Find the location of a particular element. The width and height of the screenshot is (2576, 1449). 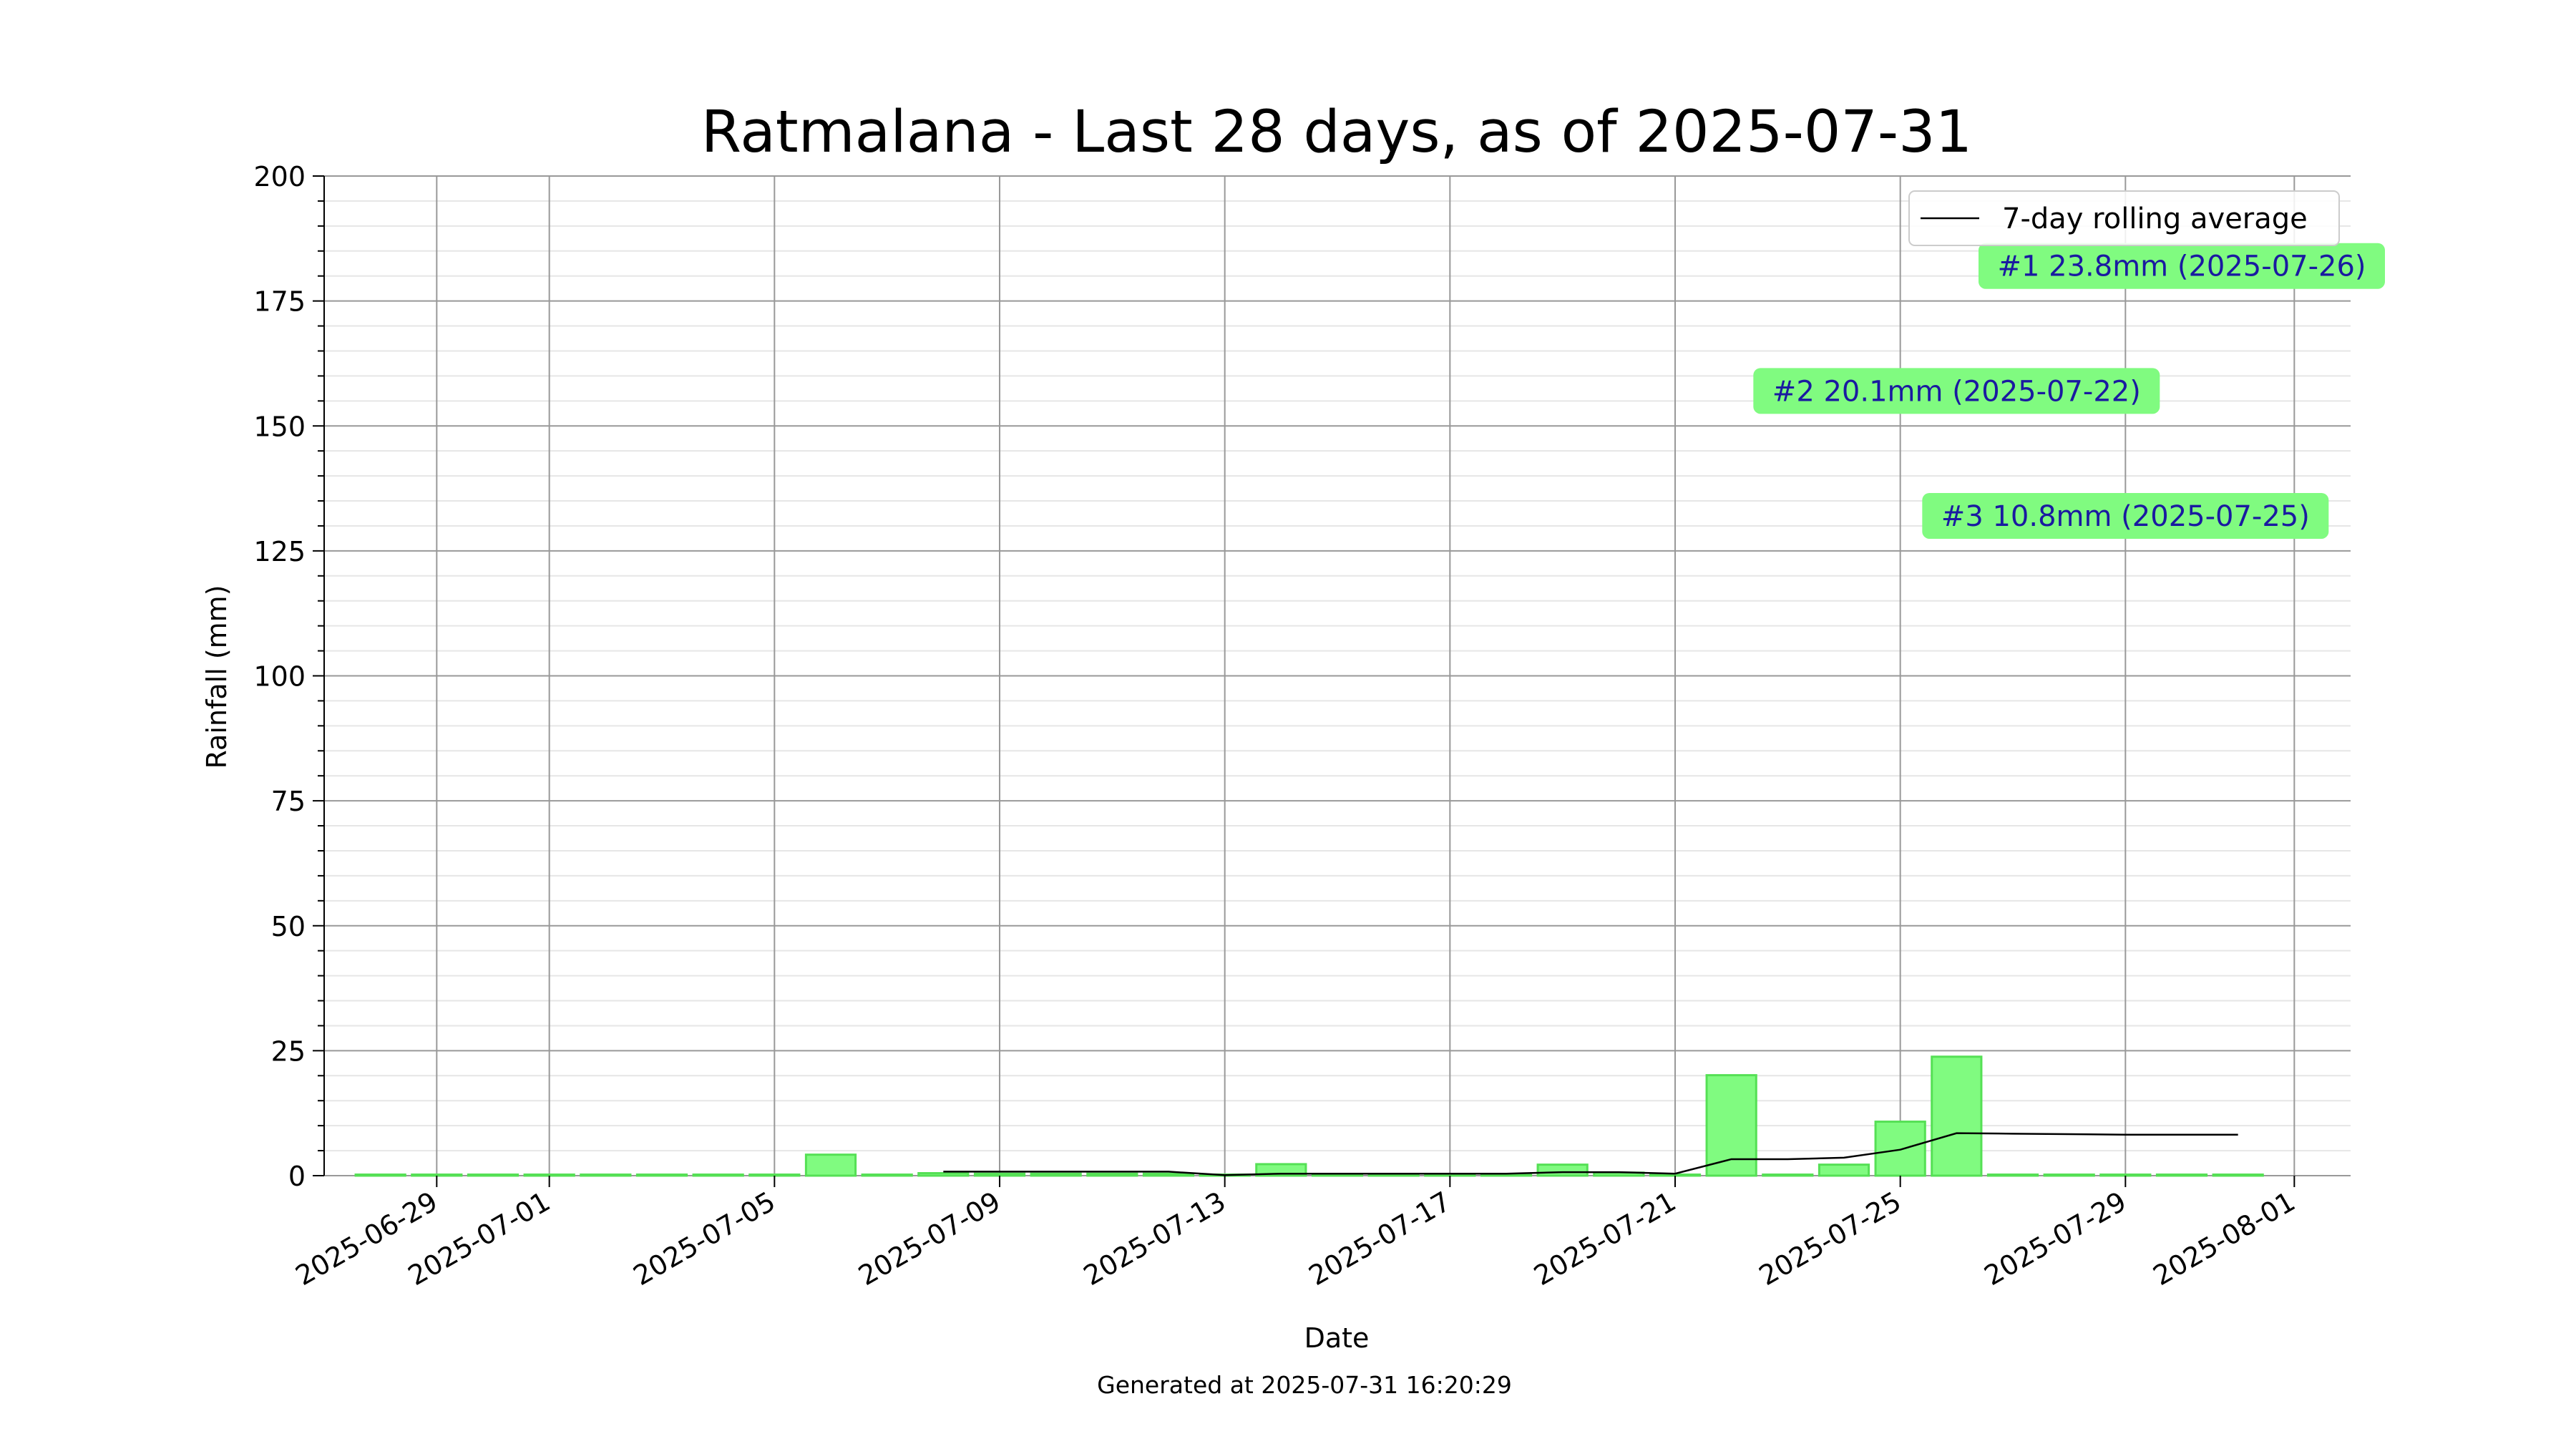

rolling-average-layer is located at coordinates (1590, 1154).